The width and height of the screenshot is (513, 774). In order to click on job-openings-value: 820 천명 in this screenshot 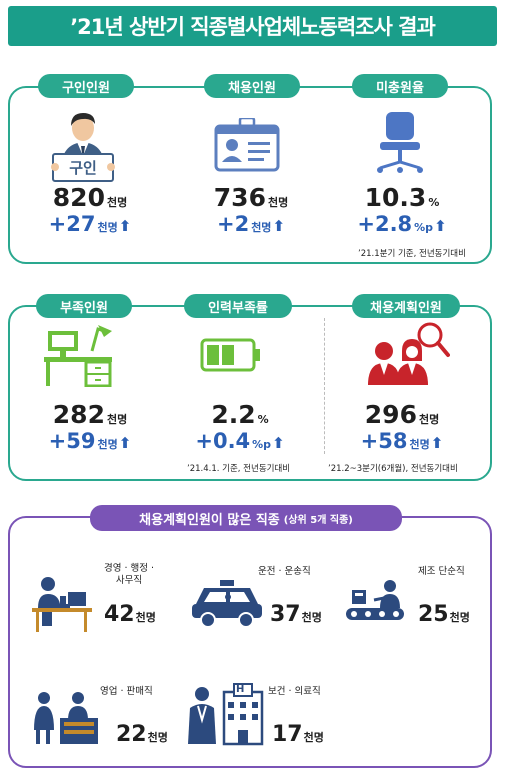, I will do `click(90, 197)`.